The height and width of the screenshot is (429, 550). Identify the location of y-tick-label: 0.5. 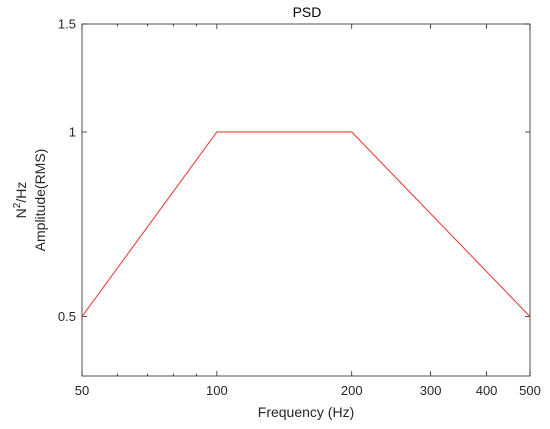
(67, 316).